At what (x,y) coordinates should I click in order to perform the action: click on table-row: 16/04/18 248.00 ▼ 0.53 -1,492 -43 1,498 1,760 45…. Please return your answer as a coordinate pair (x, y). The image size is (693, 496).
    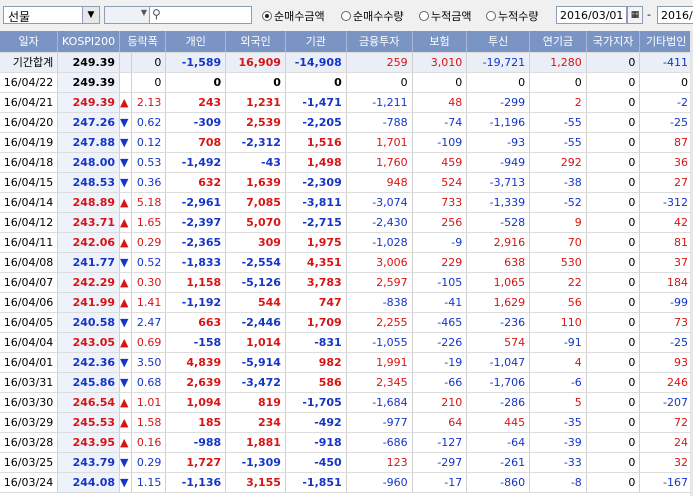
    Looking at the image, I should click on (346, 162).